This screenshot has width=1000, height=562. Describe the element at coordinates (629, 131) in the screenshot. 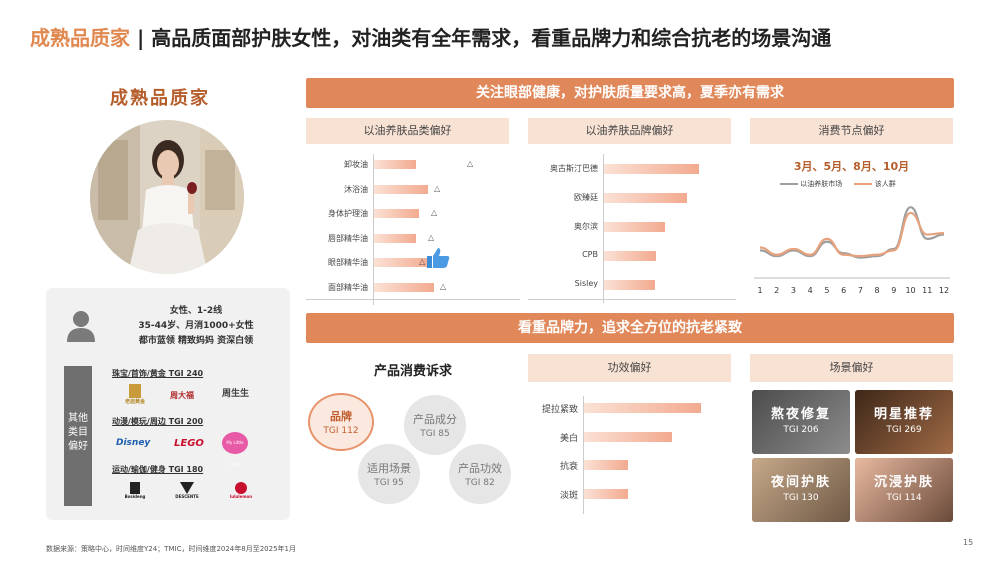

I see `brand-pref-header: 以油养肤品牌偏好` at that location.